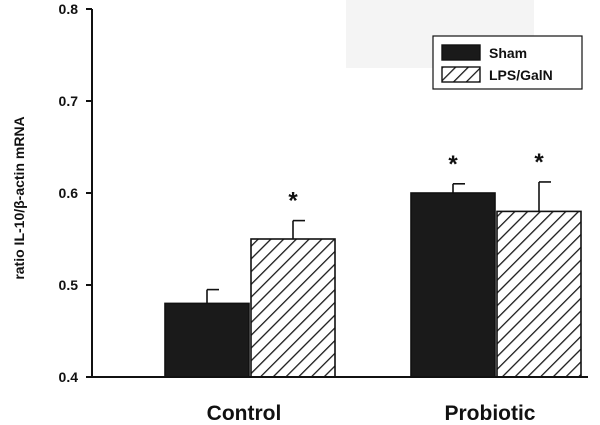 Image resolution: width=600 pixels, height=425 pixels. What do you see at coordinates (69, 285) in the screenshot?
I see `y-tick-label: 0.5` at bounding box center [69, 285].